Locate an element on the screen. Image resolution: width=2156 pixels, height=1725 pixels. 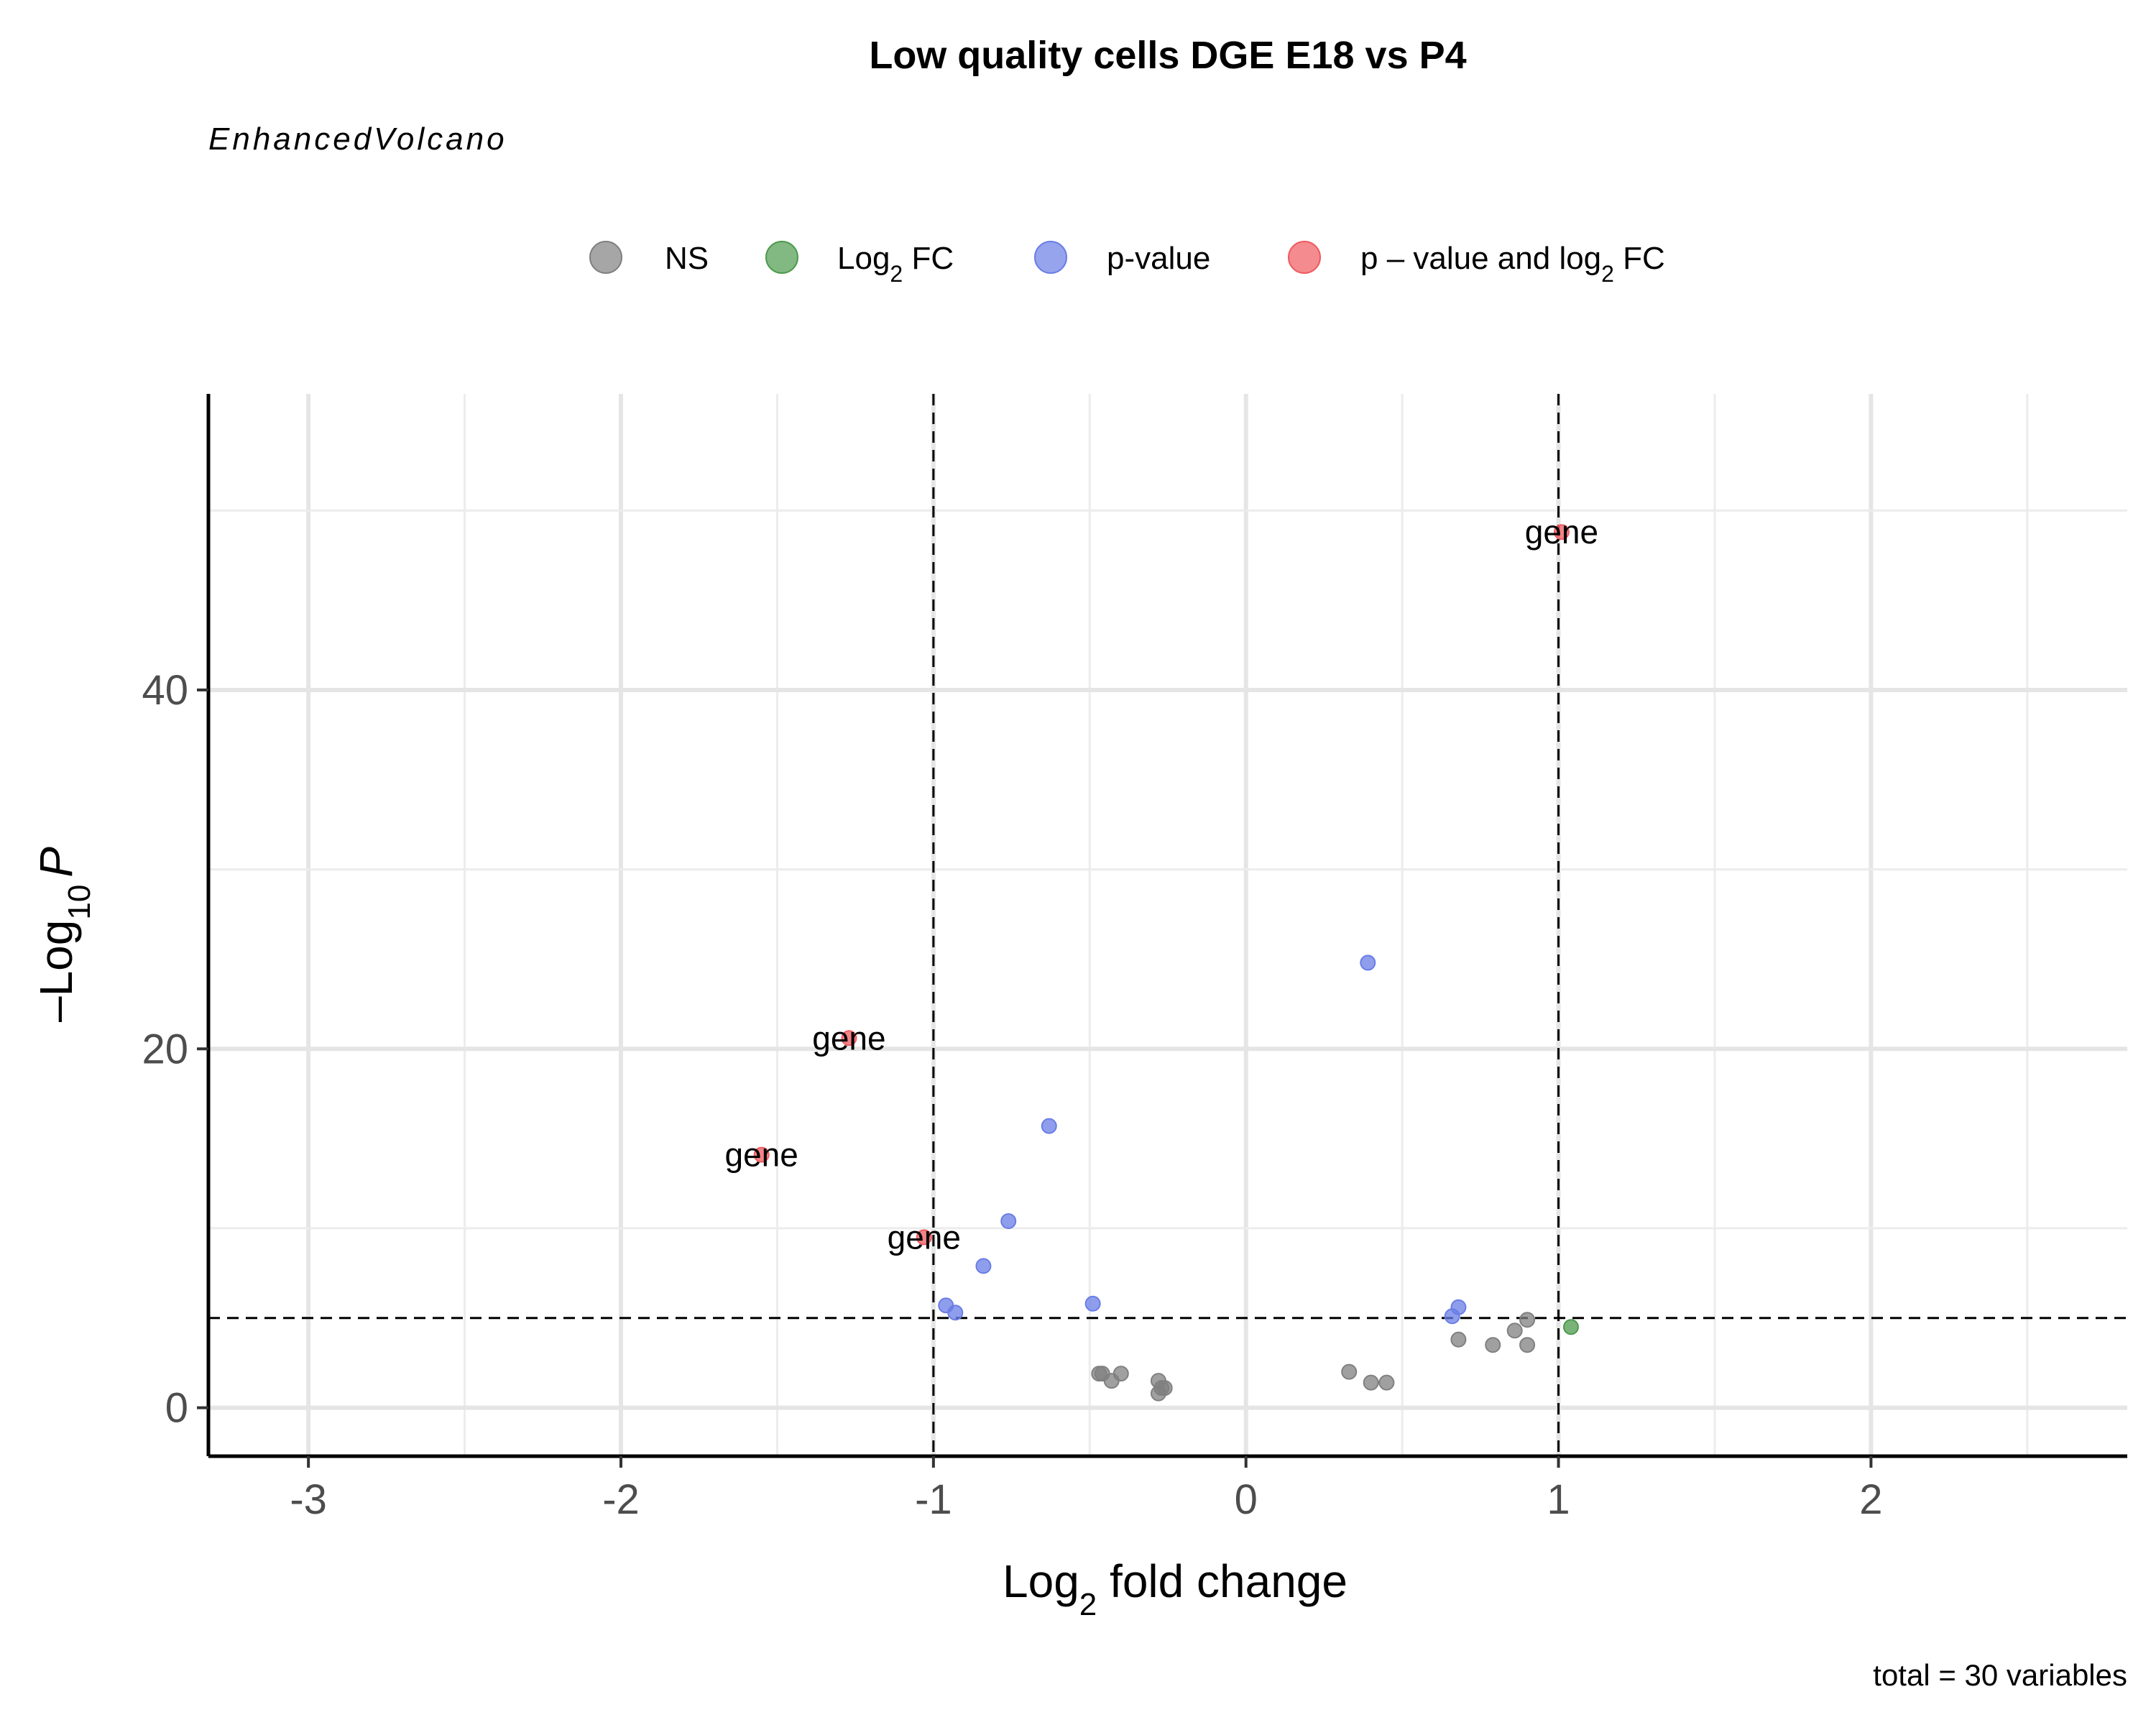
x-axis-label: Log2 fold change is located at coordinates (1176, 1588).